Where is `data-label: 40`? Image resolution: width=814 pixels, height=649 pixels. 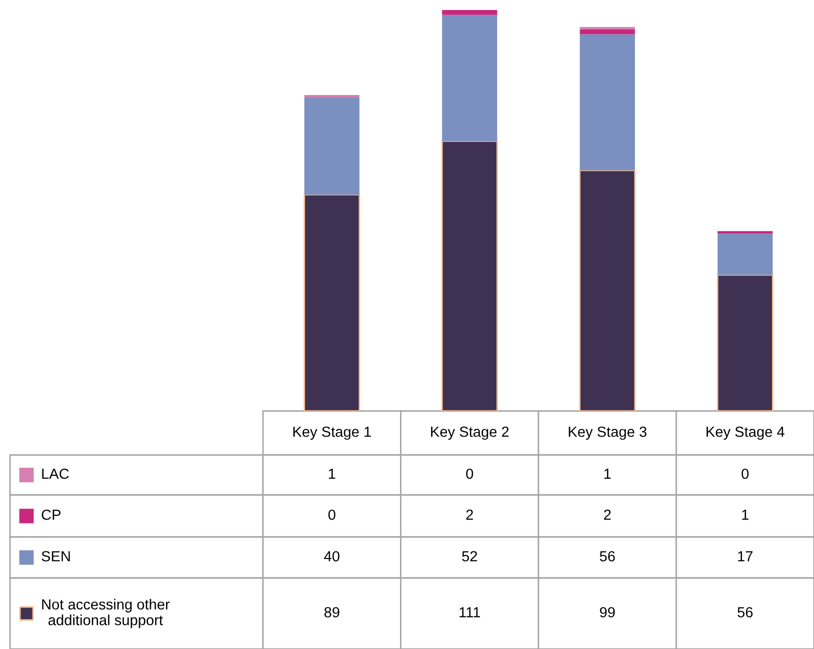
data-label: 40 is located at coordinates (332, 556).